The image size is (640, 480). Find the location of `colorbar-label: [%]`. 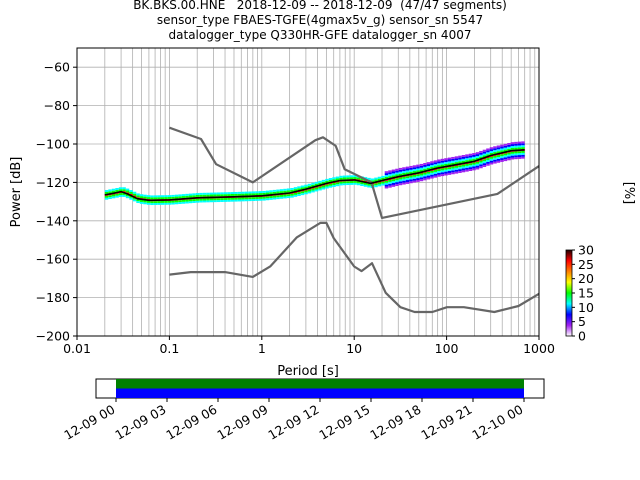

colorbar-label: [%] is located at coordinates (628, 193).